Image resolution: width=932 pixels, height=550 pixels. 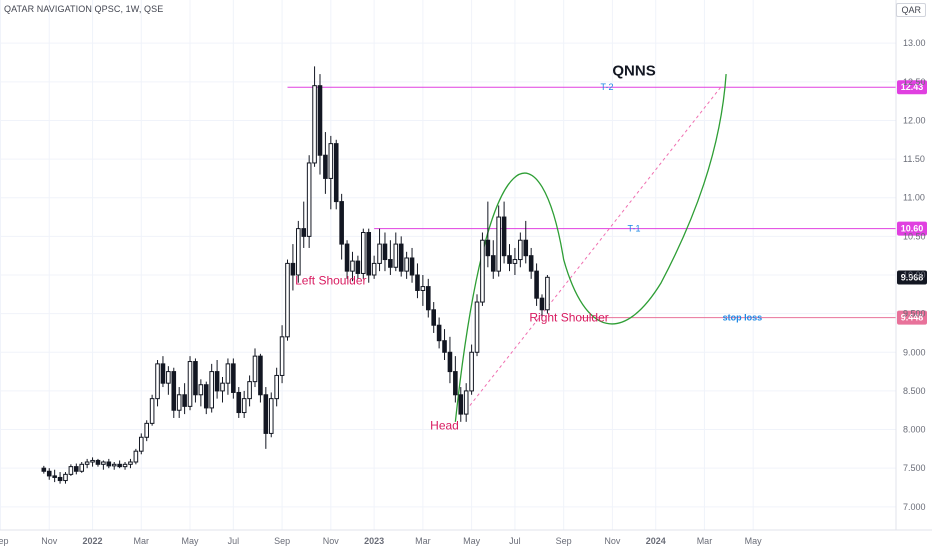 I want to click on level-label: T-1, so click(x=634, y=229).